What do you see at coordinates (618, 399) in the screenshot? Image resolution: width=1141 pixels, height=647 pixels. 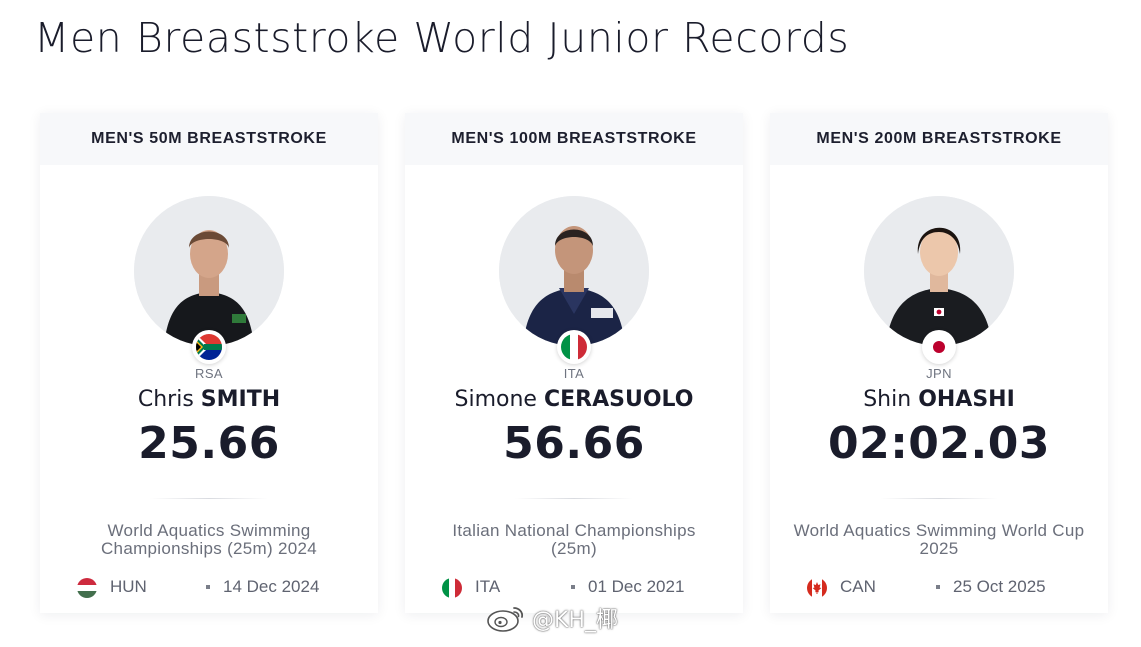 I see `athlete-last-name: CERASUOLO` at bounding box center [618, 399].